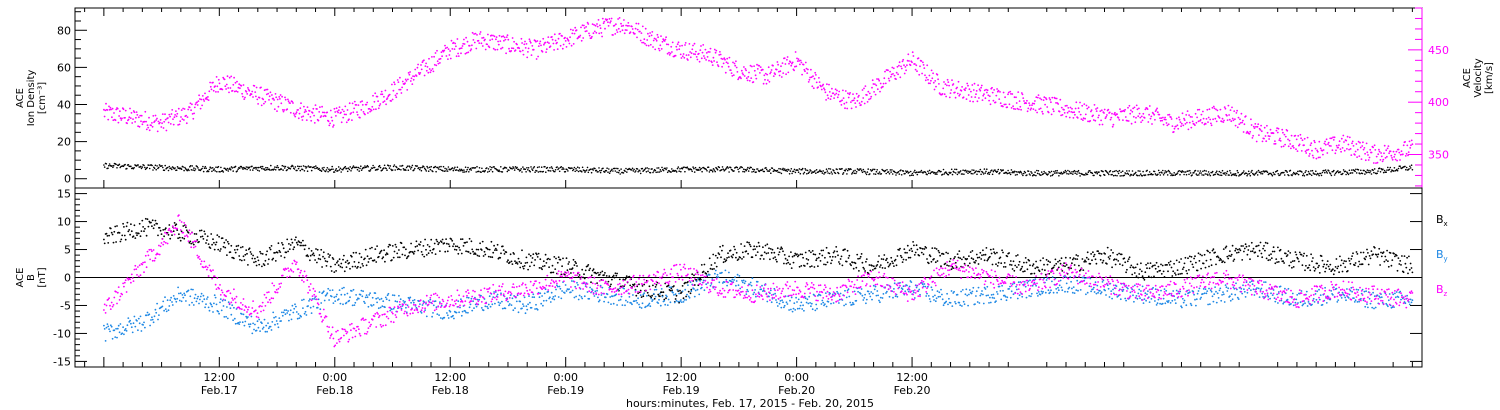  What do you see at coordinates (67, 250) in the screenshot?
I see `field-tick-label: 5` at bounding box center [67, 250].